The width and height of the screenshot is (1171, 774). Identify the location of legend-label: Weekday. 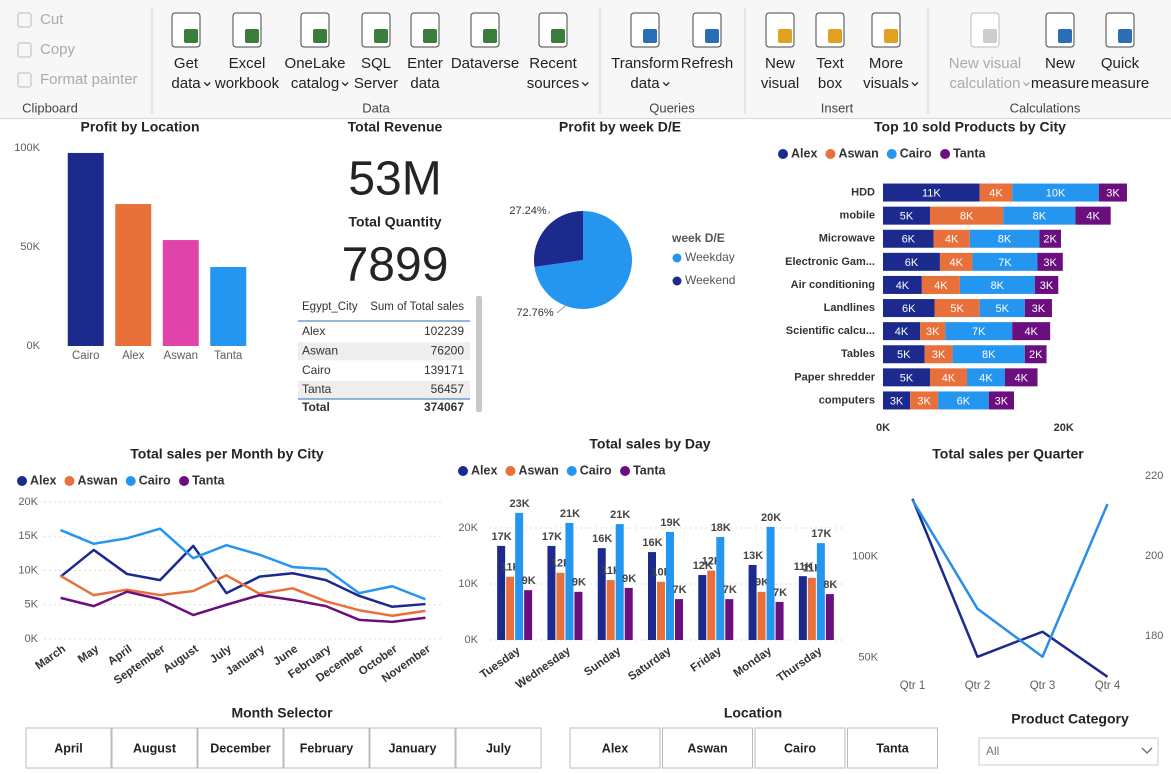
(710, 257).